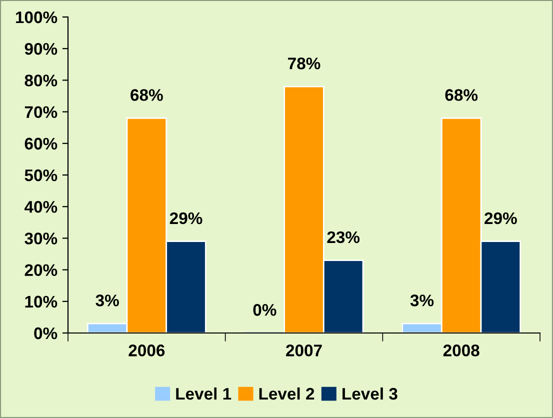 The height and width of the screenshot is (418, 553). I want to click on y-tick-label: 20%, so click(41, 270).